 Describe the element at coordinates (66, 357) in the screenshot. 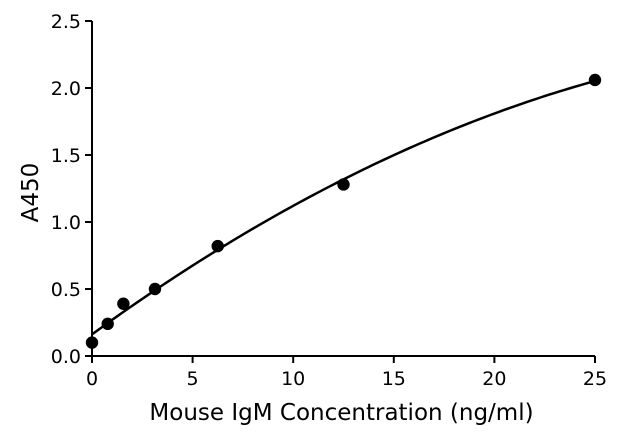

I see `y-tick-label: 0.0` at that location.